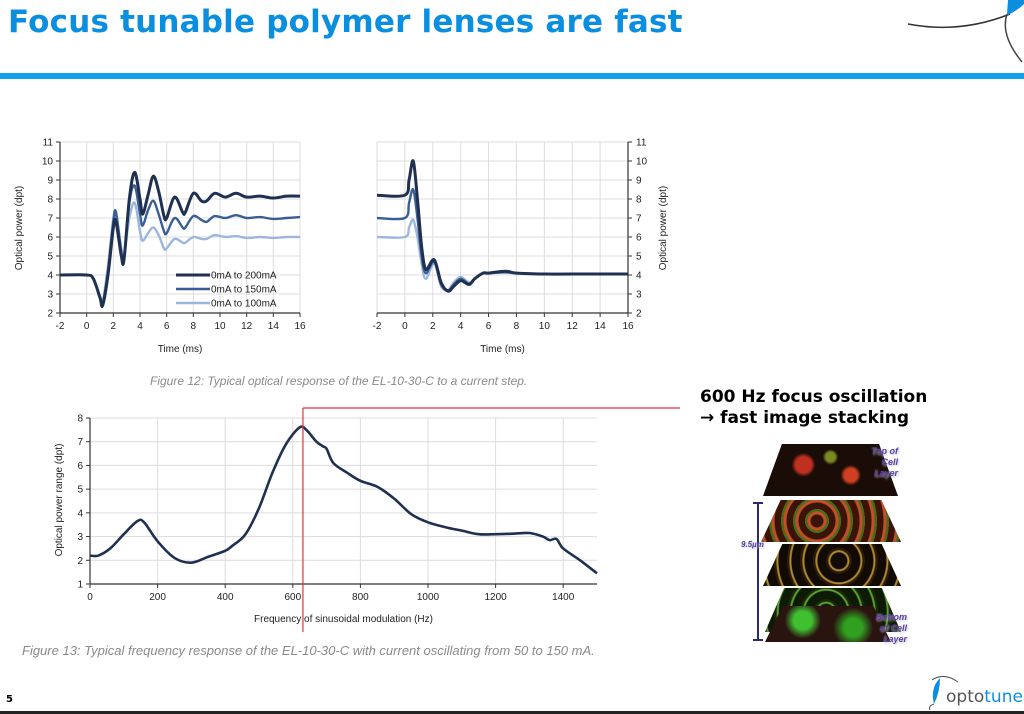  I want to click on x-tick-label: 1200, so click(495, 597).